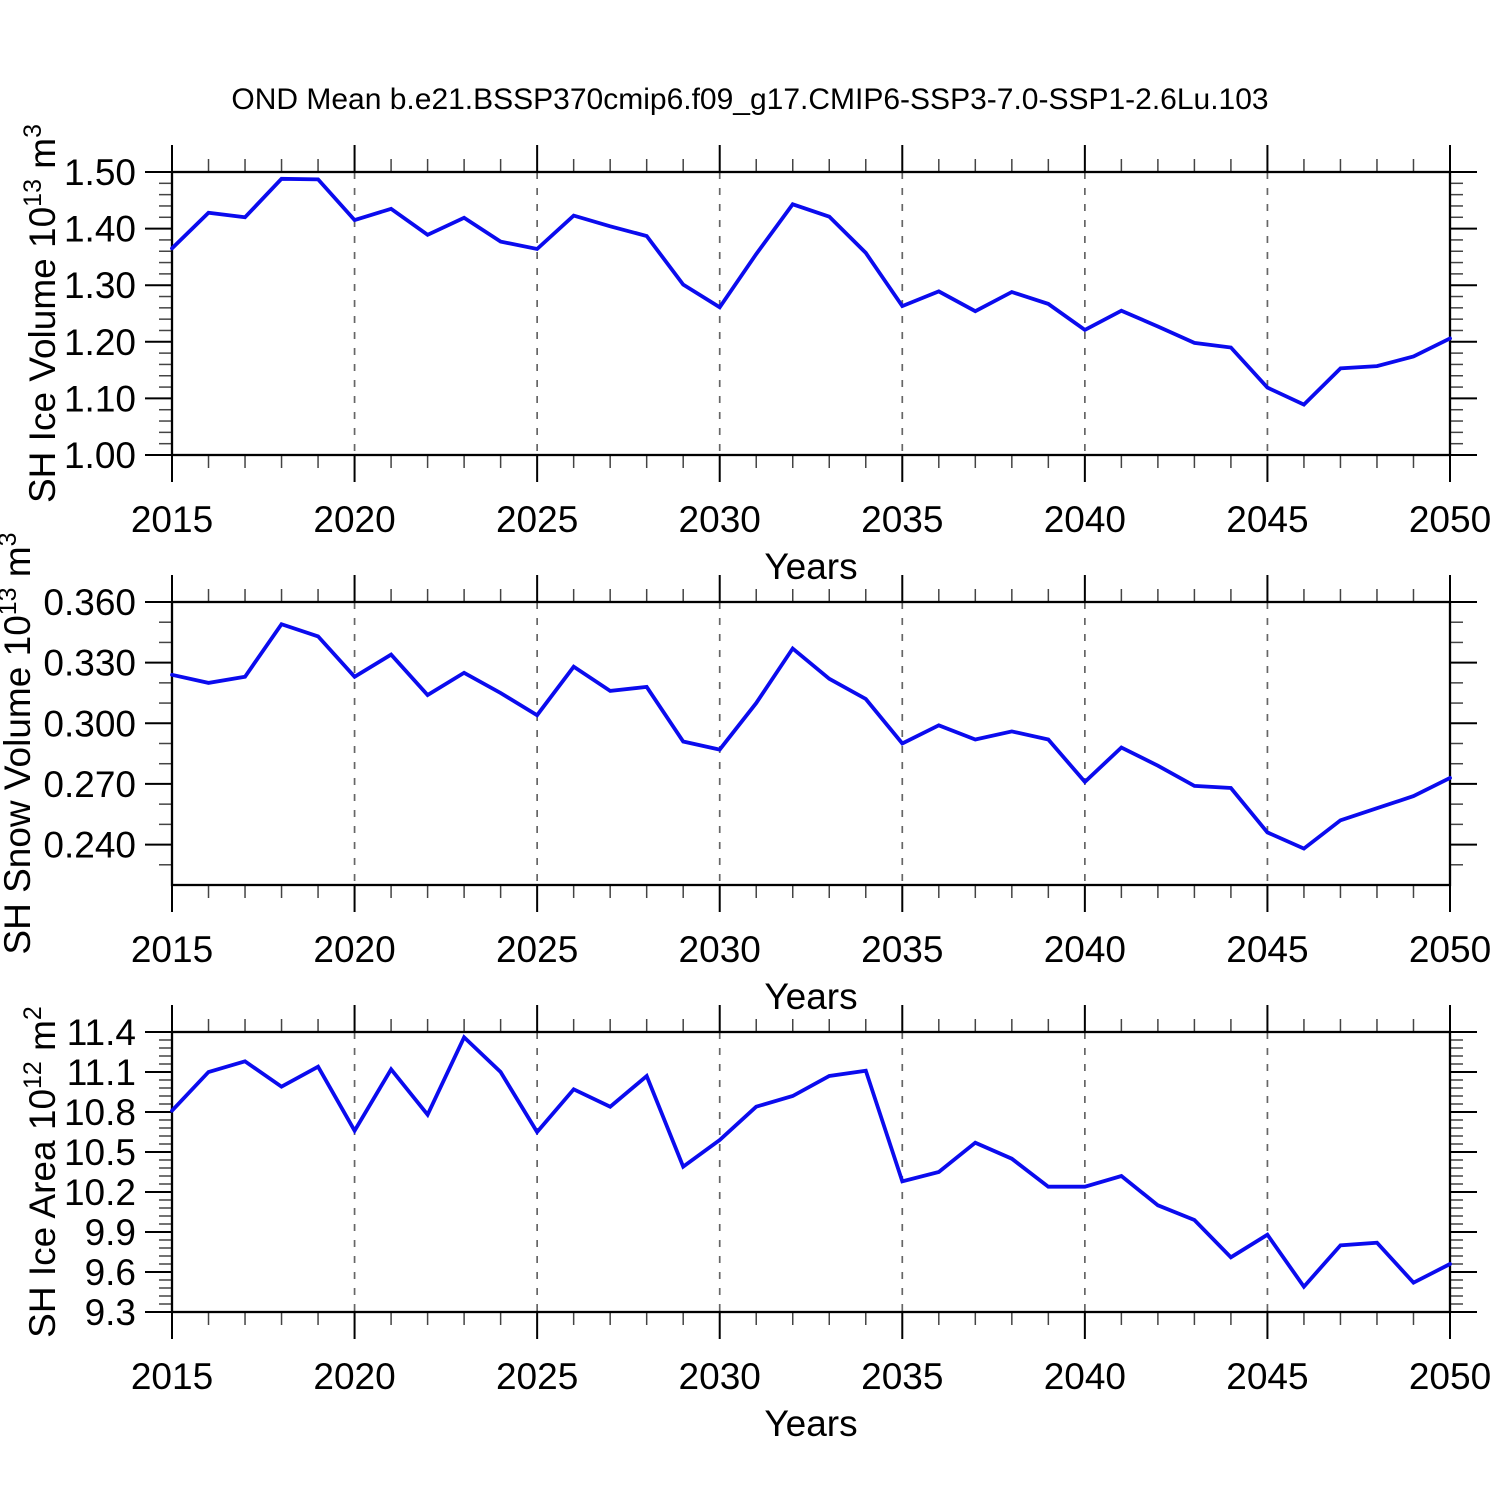  Describe the element at coordinates (89, 723) in the screenshot. I see `y-tick-label: 0.300` at that location.